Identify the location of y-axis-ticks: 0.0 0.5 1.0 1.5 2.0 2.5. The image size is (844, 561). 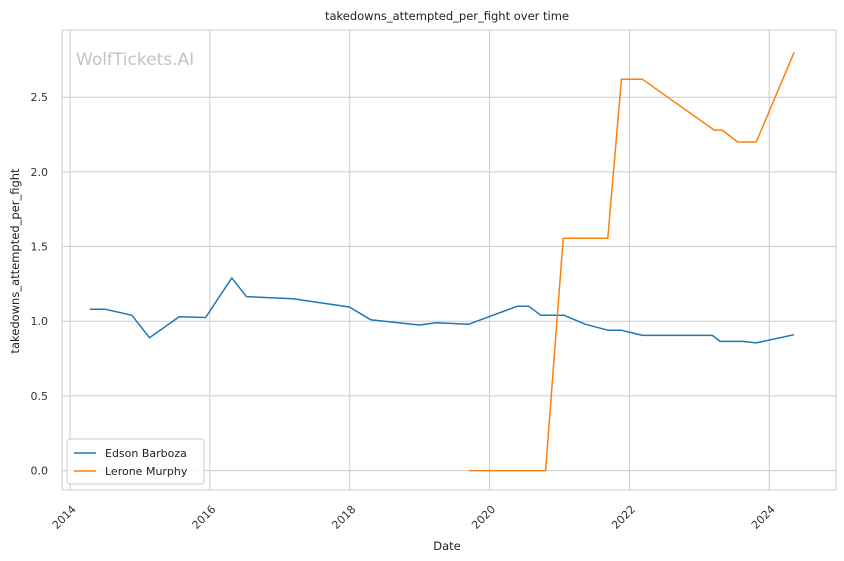
(40, 284).